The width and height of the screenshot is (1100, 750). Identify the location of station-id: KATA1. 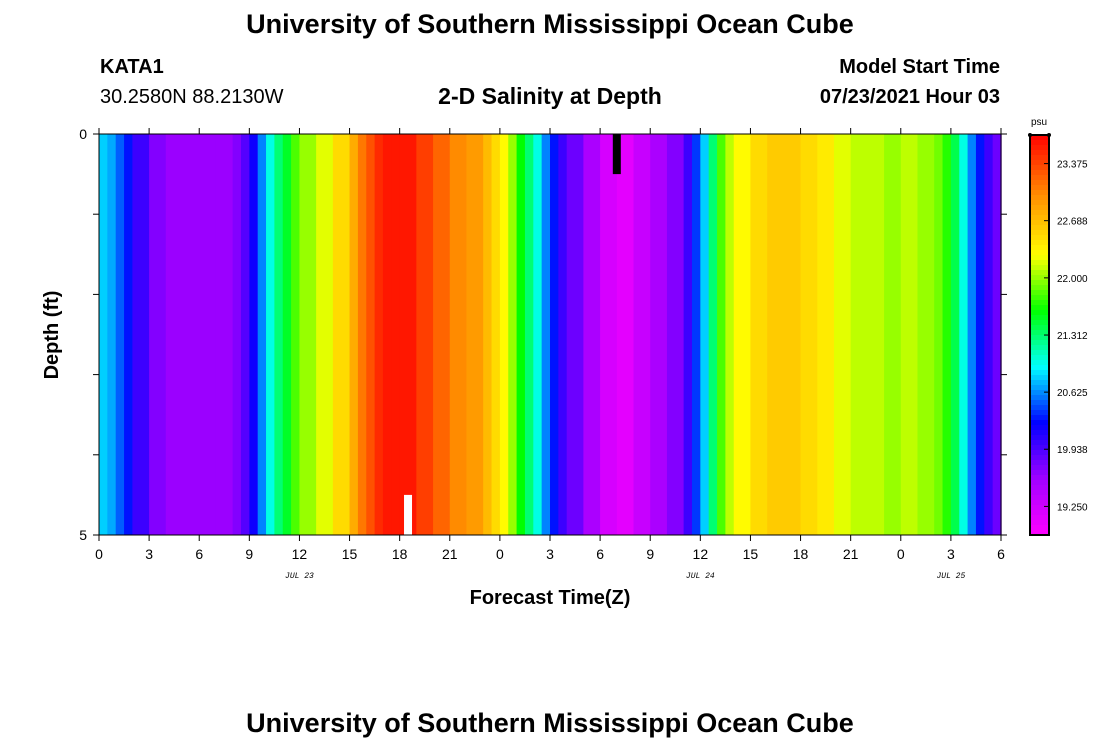
(132, 67).